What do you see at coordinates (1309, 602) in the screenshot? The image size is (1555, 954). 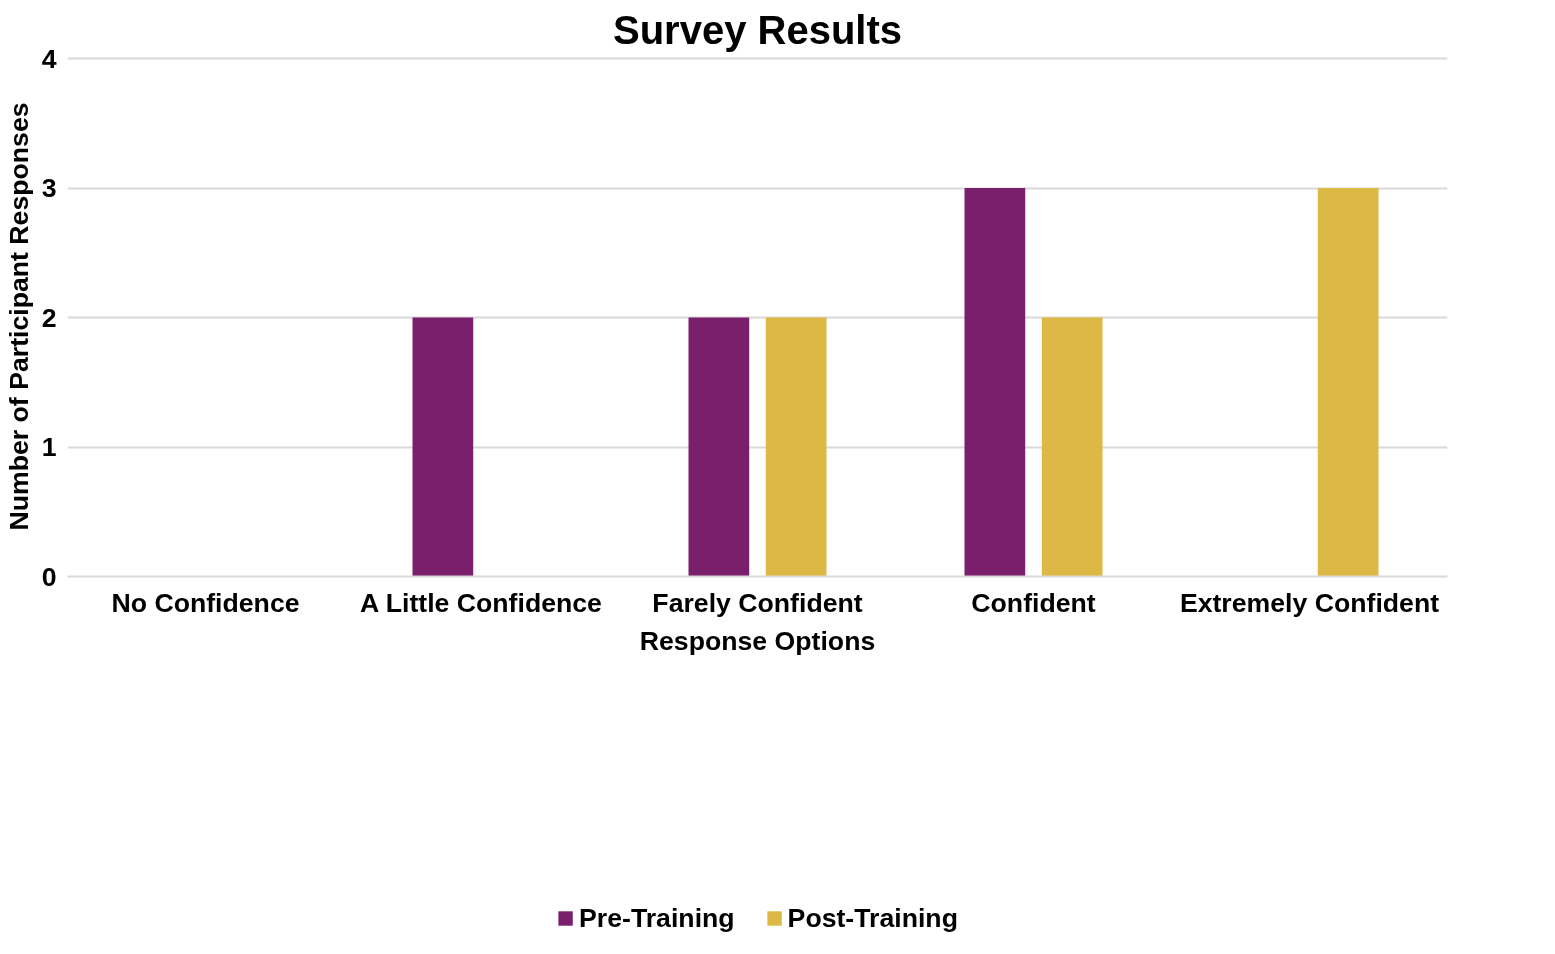 I see `x-tick-label: Extremely Confident` at bounding box center [1309, 602].